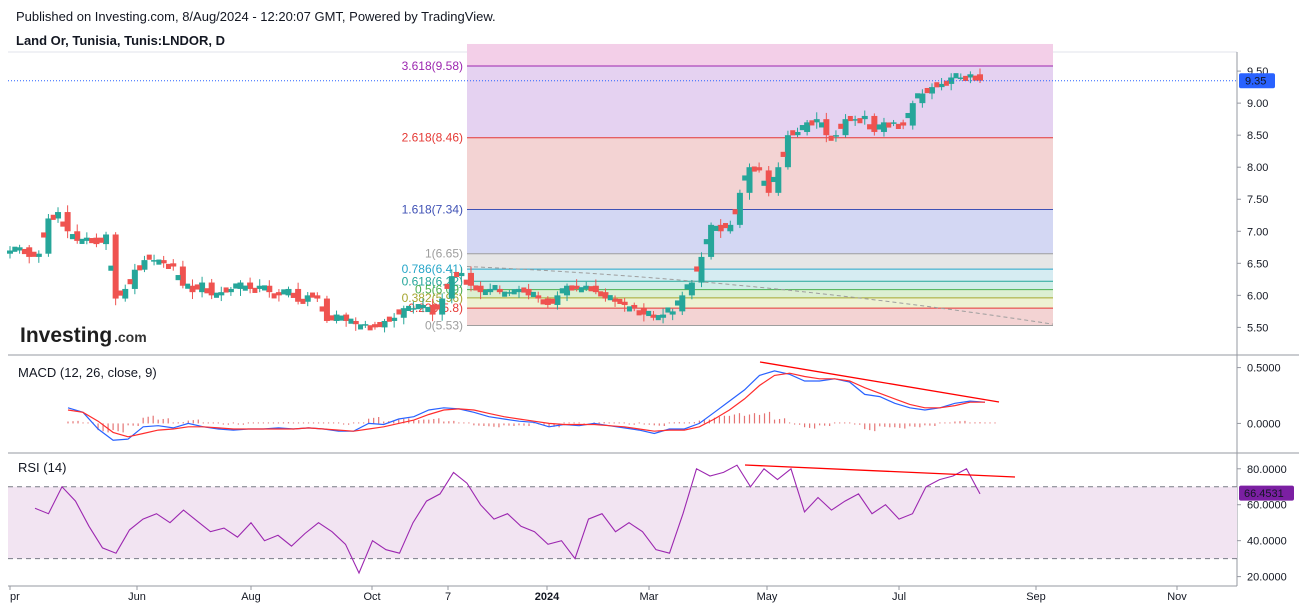 The height and width of the screenshot is (608, 1299). Describe the element at coordinates (1252, 200) in the screenshot. I see `price-scale: 9.509.008.508.007.507.006.506.005.50` at that location.